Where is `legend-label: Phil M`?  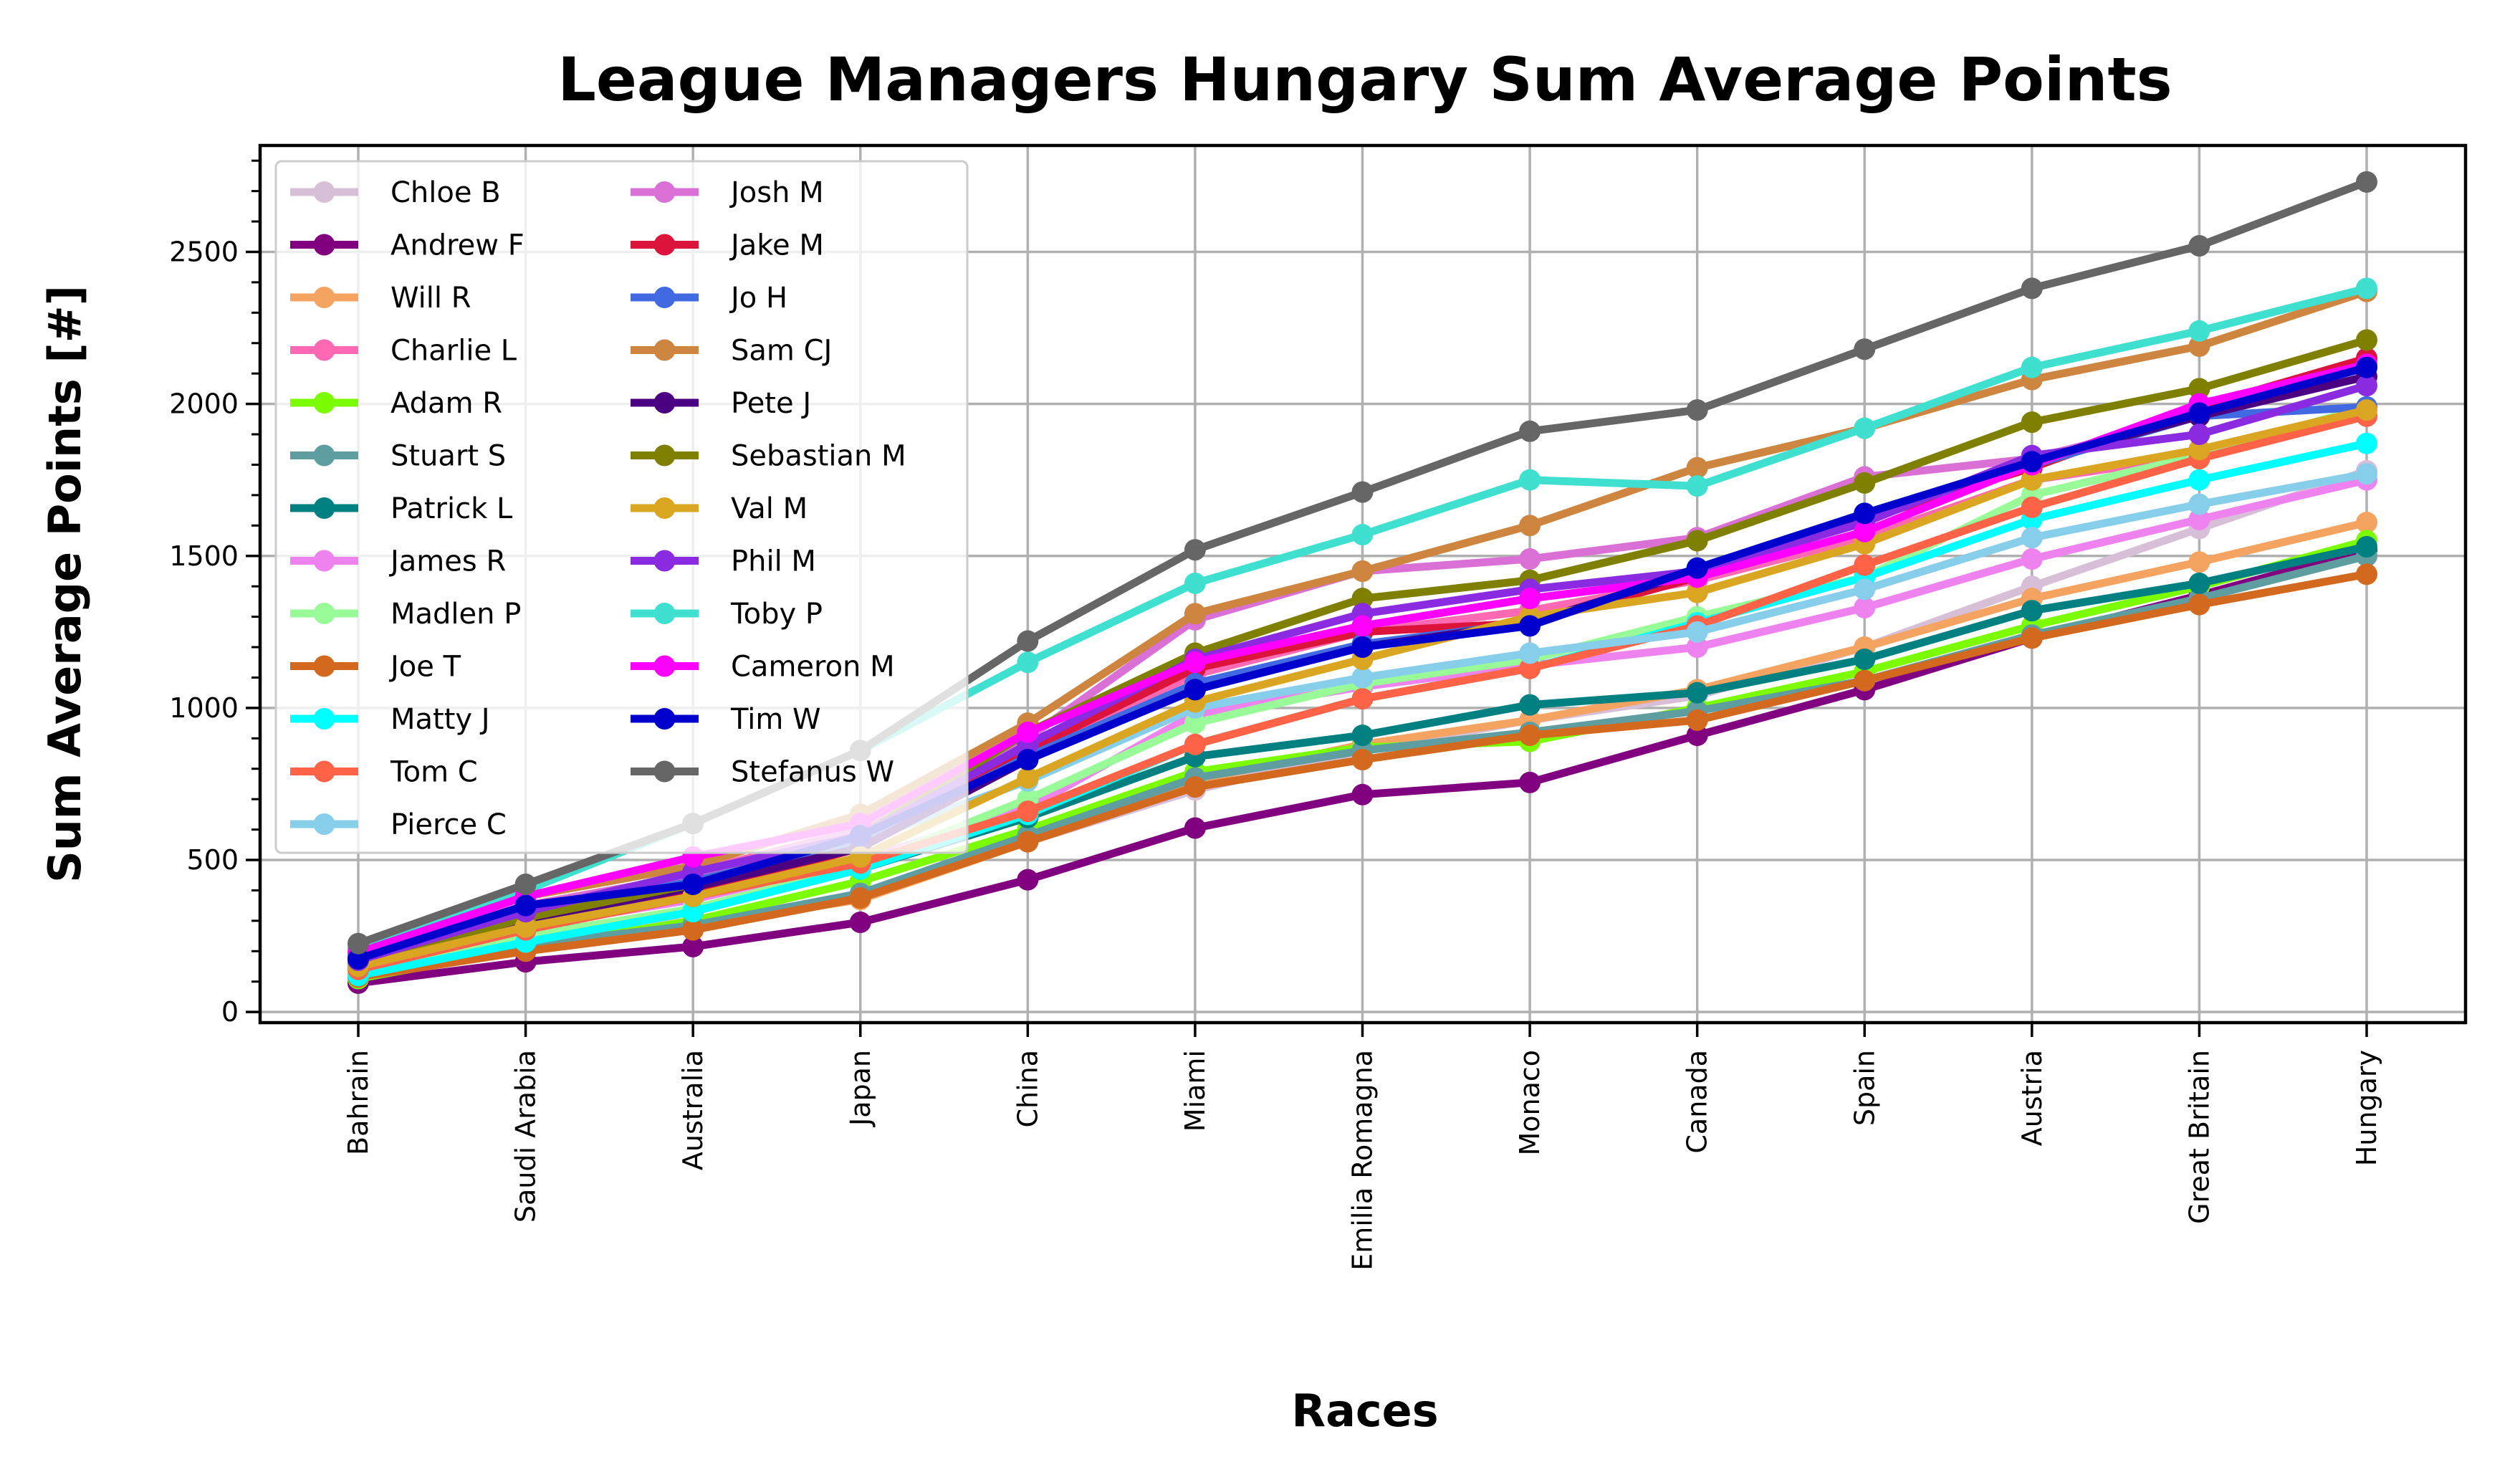
legend-label: Phil M is located at coordinates (773, 561).